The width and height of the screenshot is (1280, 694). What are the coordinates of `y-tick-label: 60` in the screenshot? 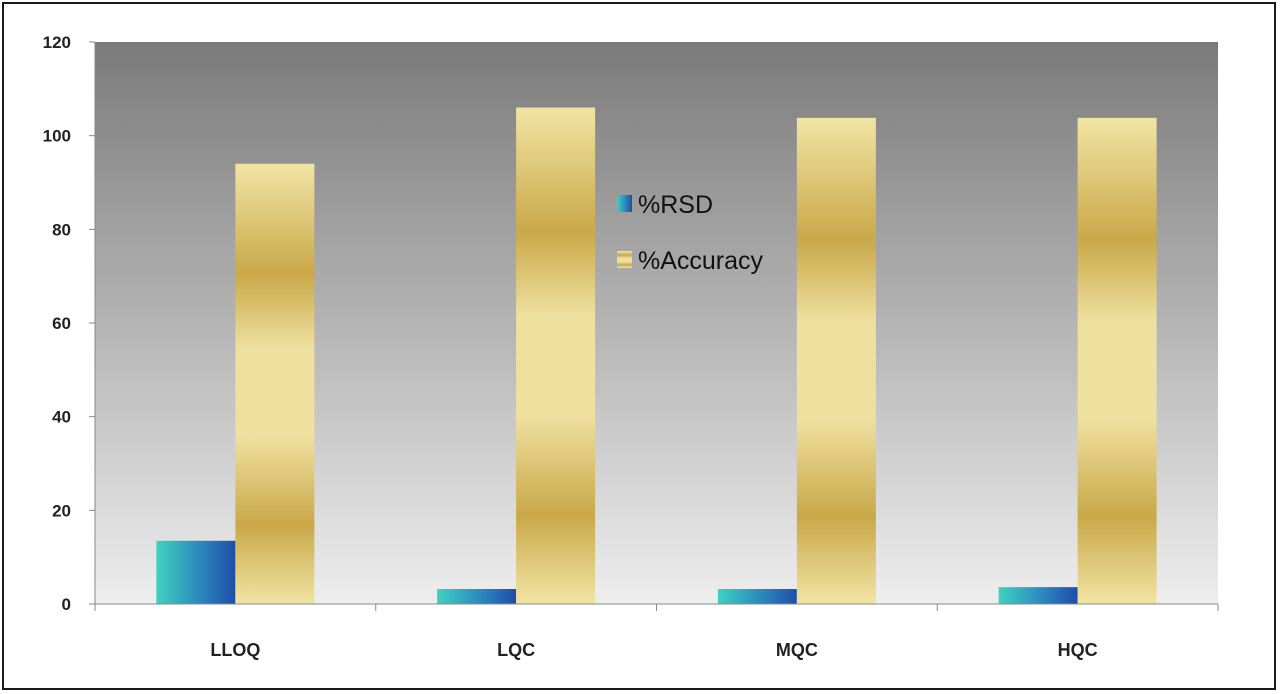 It's located at (61, 323).